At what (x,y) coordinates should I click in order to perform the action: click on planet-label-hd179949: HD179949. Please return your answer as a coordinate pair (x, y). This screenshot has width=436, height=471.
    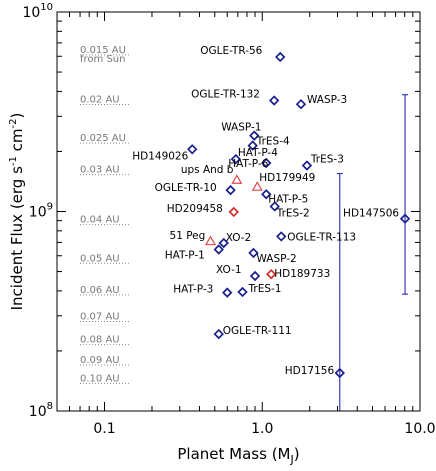
    Looking at the image, I should click on (287, 178).